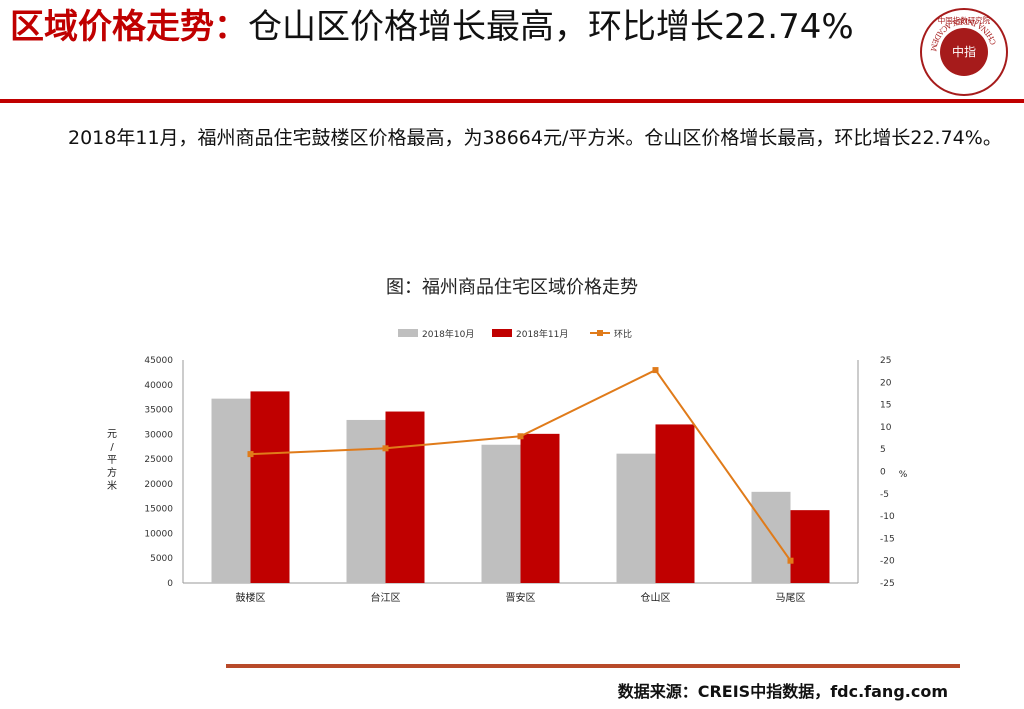 The height and width of the screenshot is (709, 1024). What do you see at coordinates (512, 101) in the screenshot?
I see `title-divider` at bounding box center [512, 101].